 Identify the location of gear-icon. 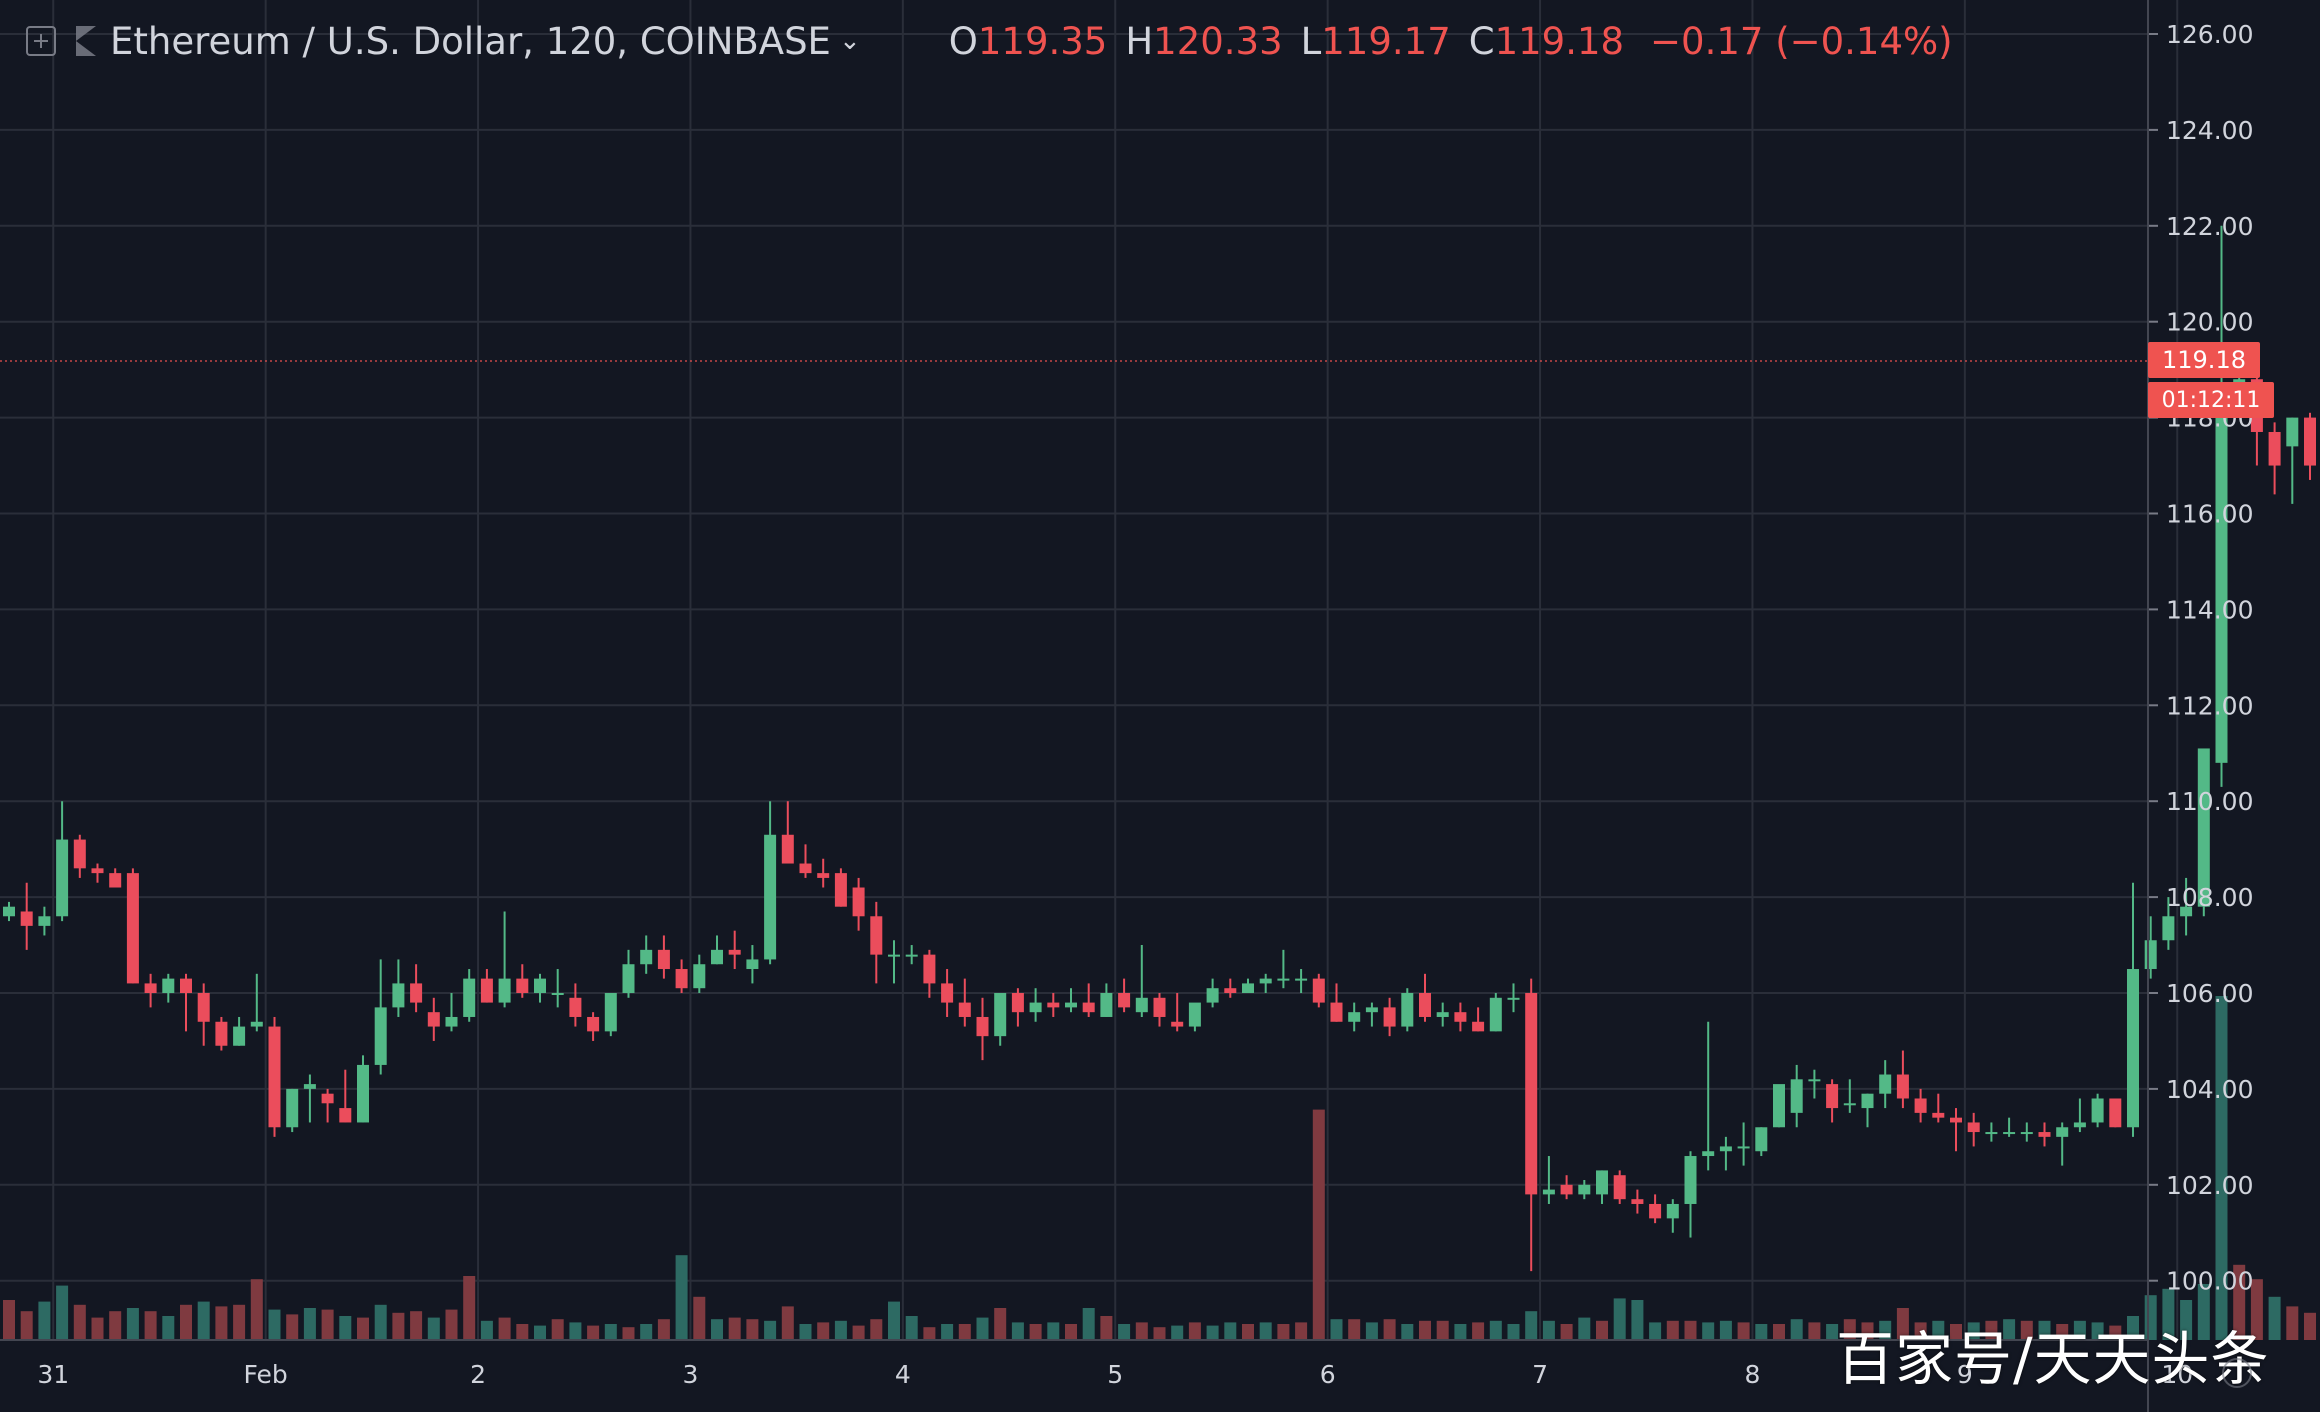
(2237, 1373).